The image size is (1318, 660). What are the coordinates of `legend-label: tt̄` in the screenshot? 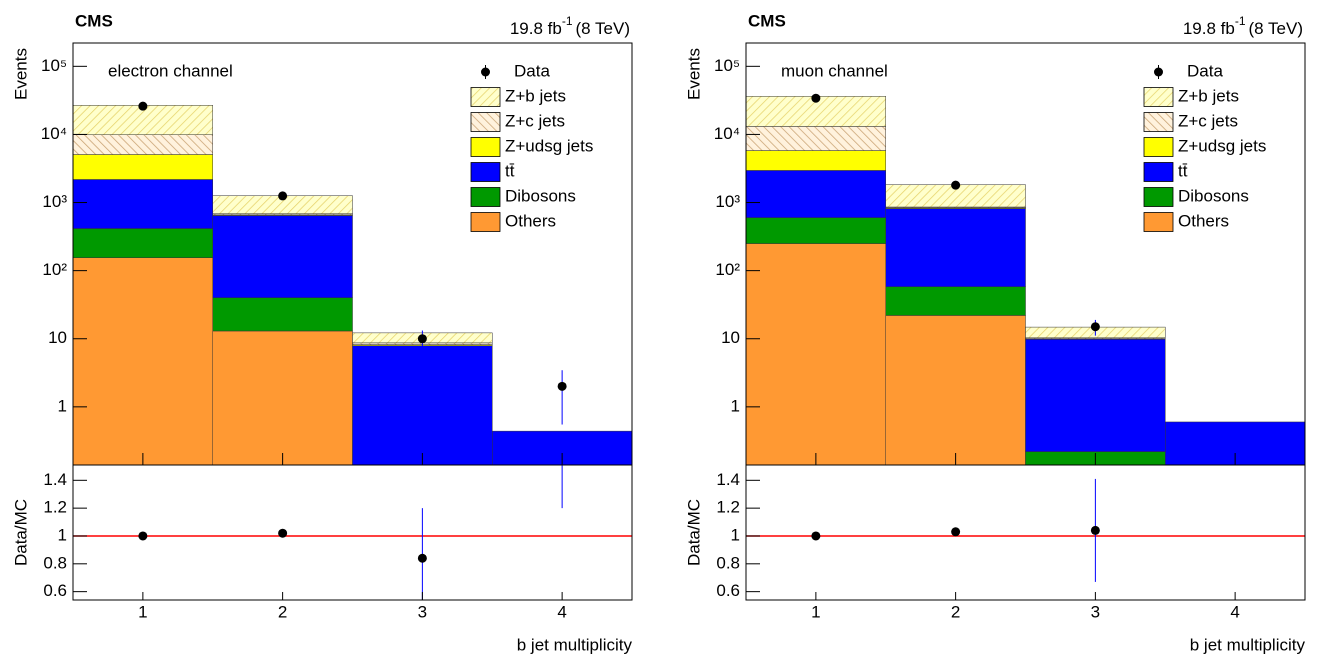 It's located at (1183, 170).